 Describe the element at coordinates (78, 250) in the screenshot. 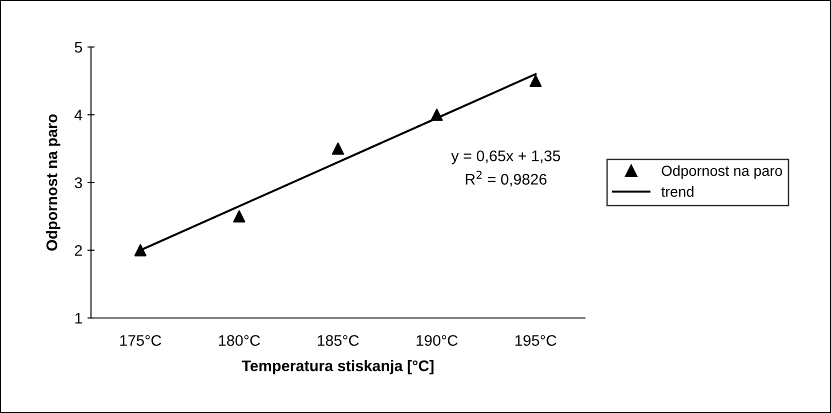

I see `y-tick-label: 2` at that location.